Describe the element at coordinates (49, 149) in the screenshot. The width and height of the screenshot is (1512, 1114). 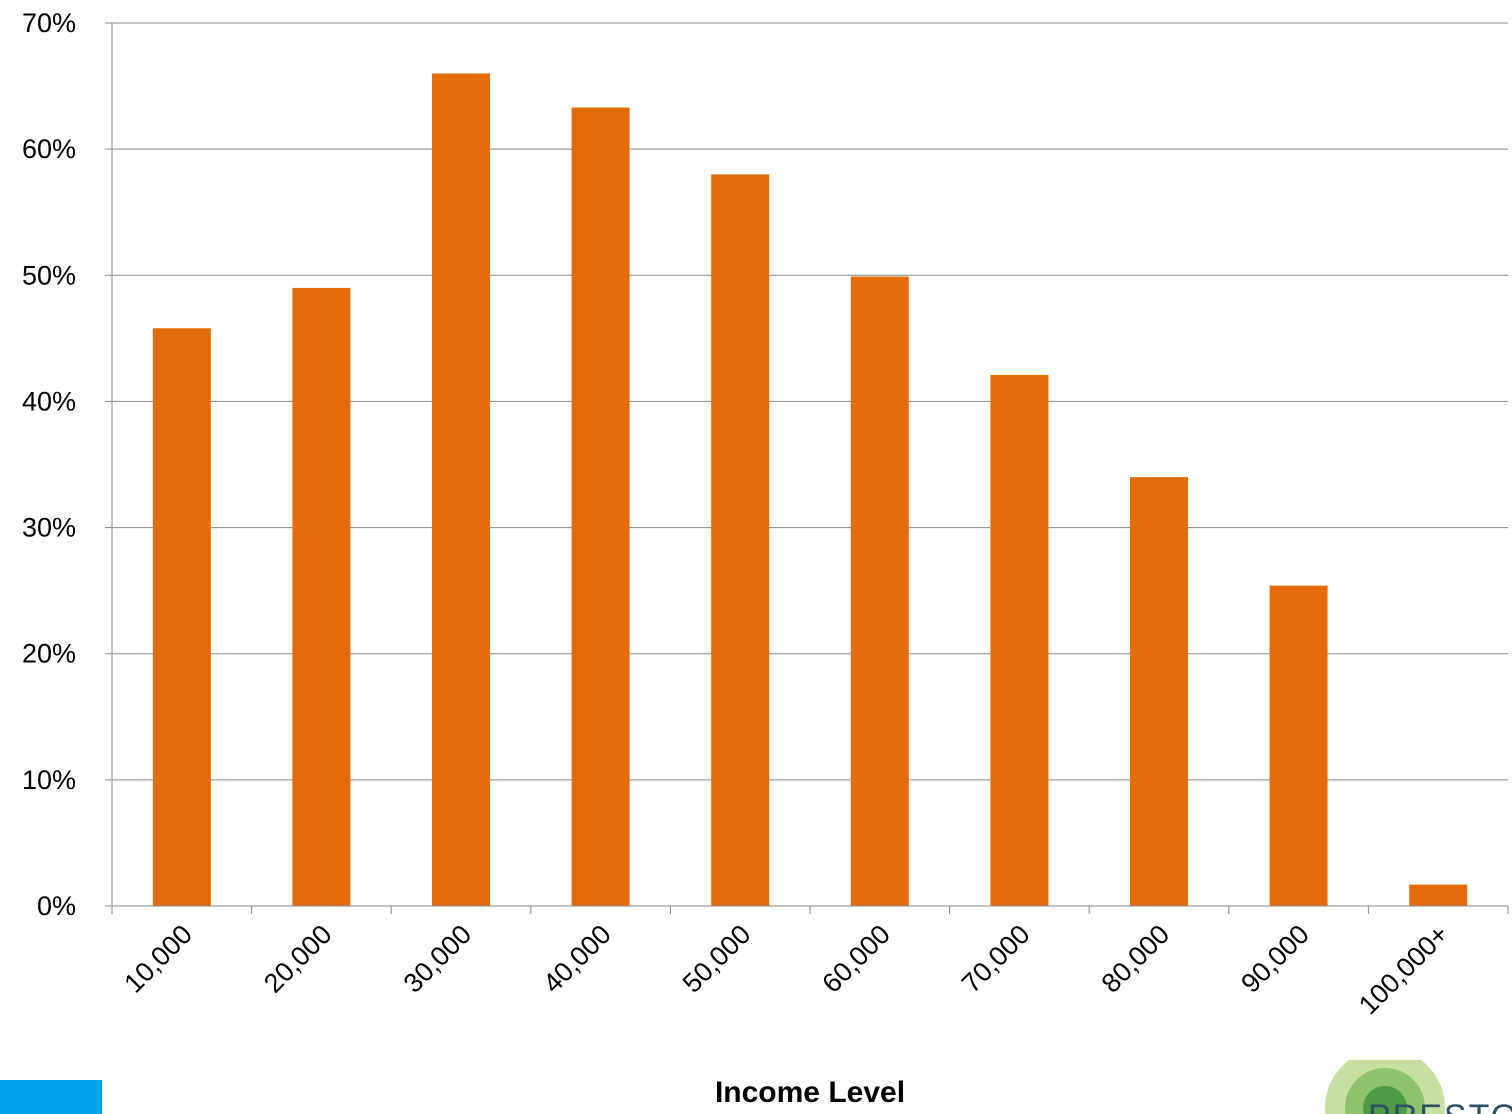
I see `y-tick-label: 60%` at that location.